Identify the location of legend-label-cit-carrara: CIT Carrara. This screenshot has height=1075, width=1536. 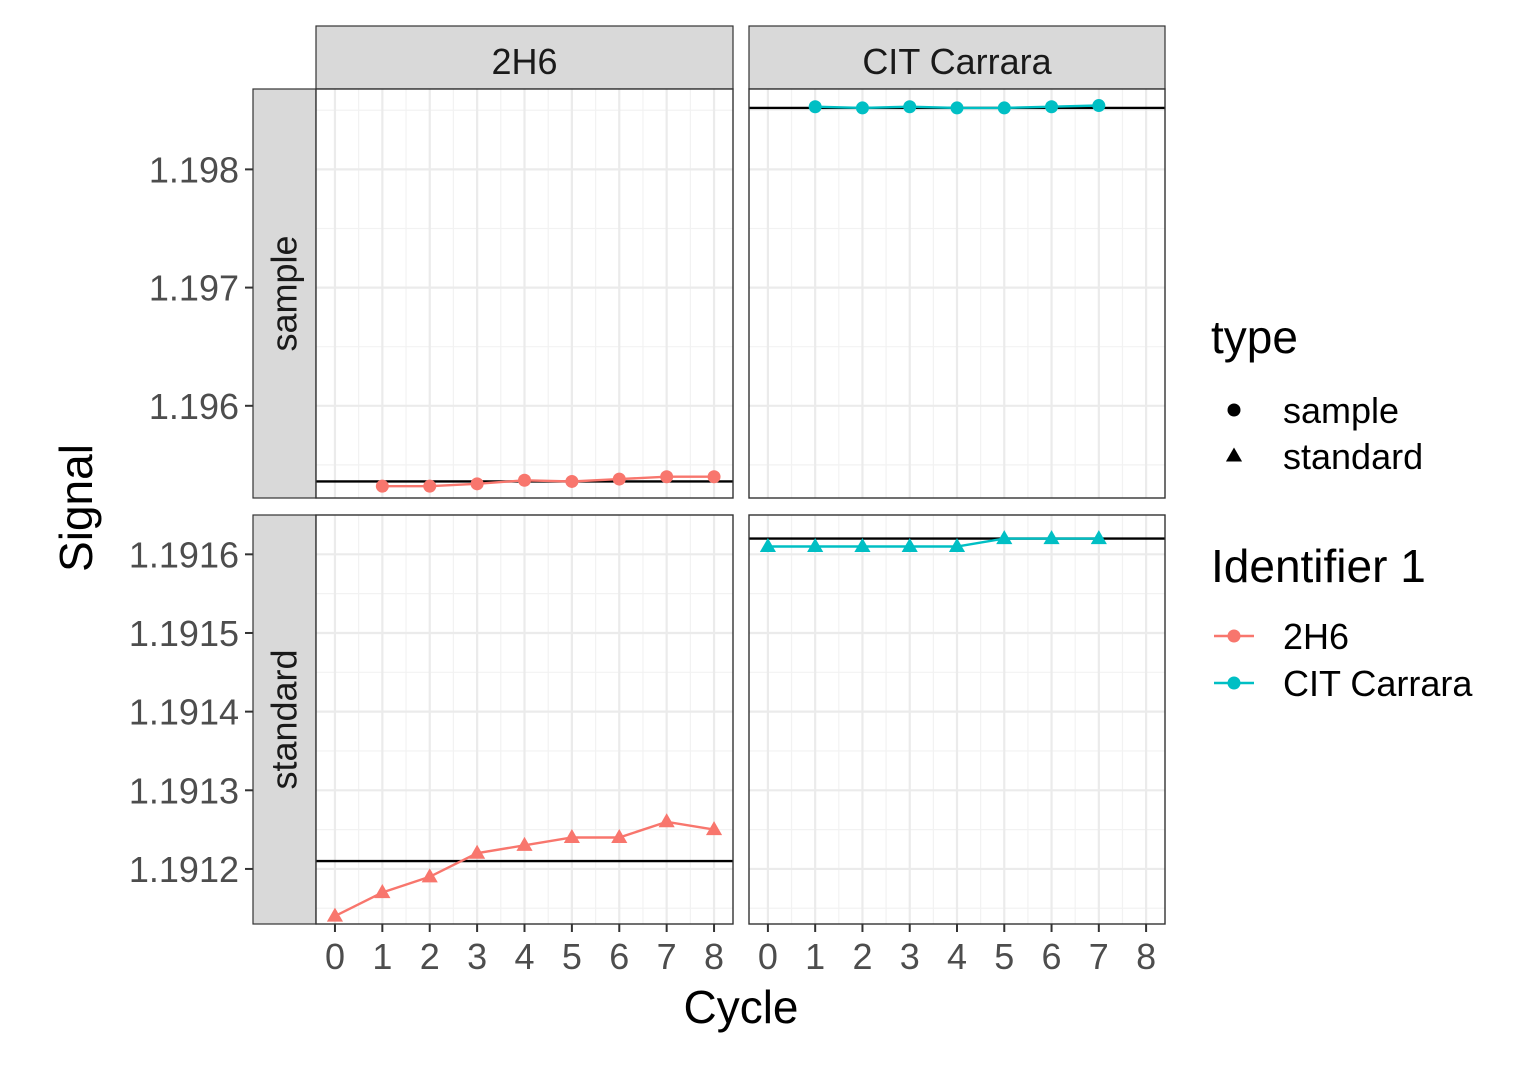
(1378, 683).